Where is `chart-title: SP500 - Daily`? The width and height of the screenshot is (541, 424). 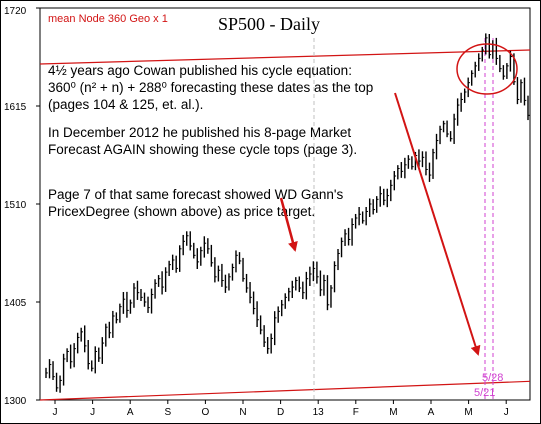 chart-title: SP500 - Daily is located at coordinates (269, 24).